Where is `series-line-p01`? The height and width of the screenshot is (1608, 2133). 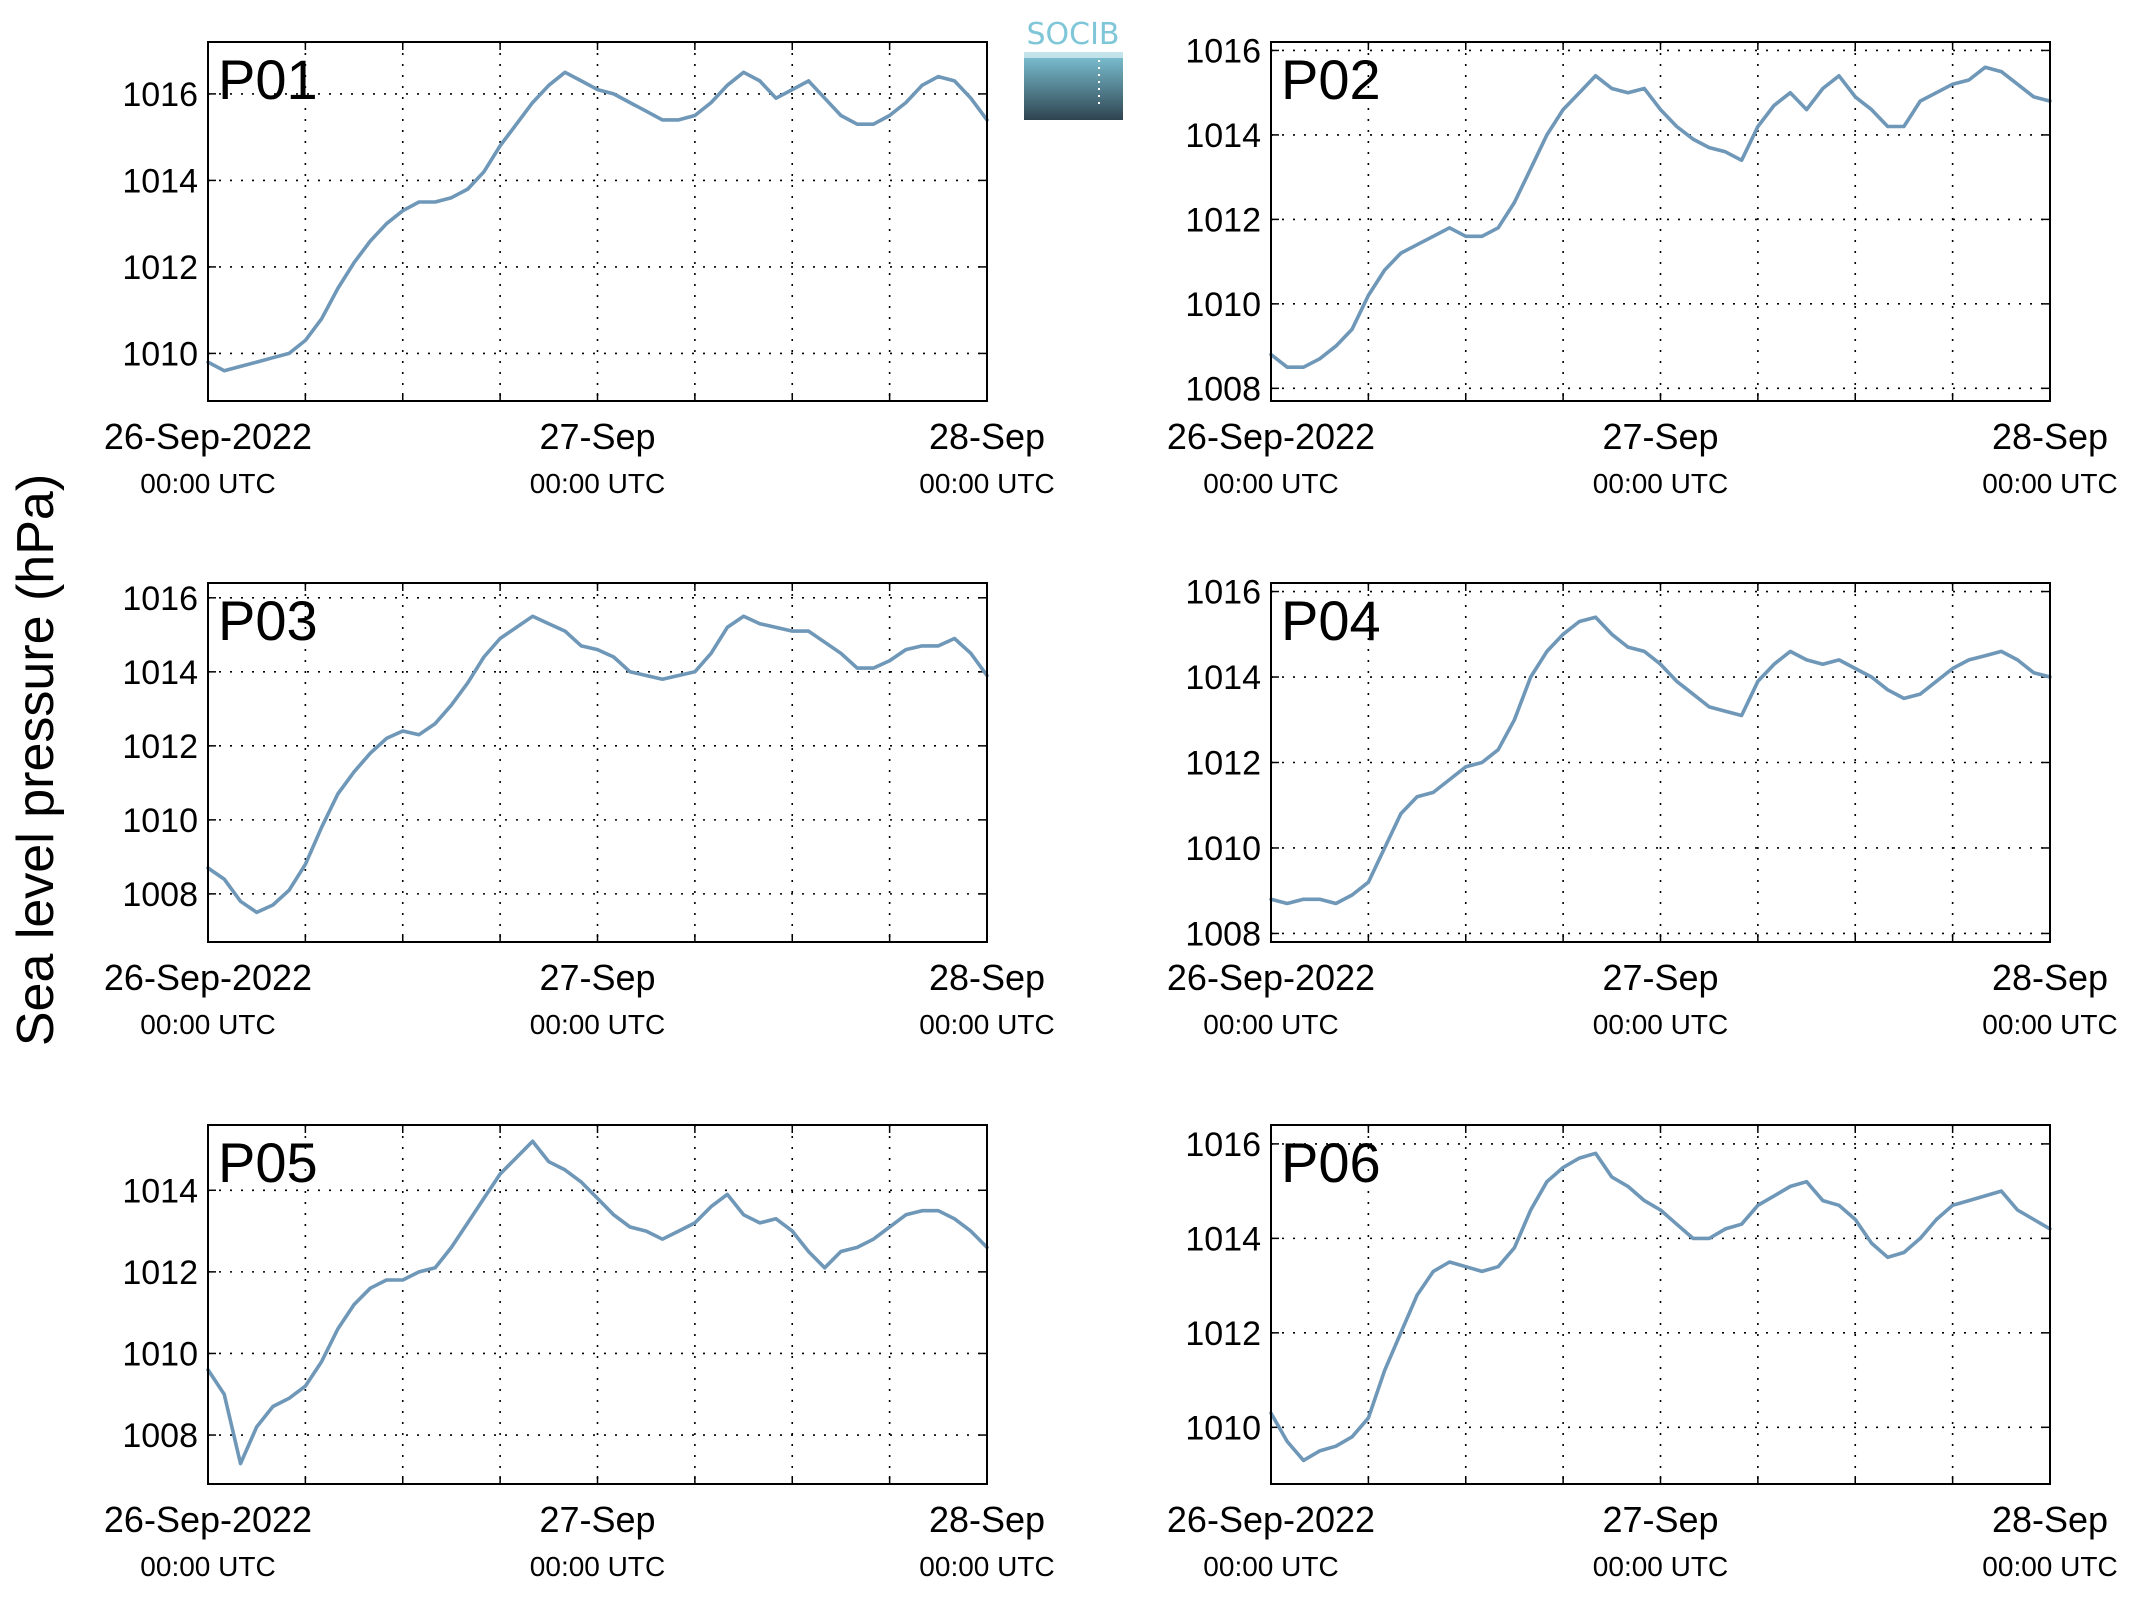
series-line-p01 is located at coordinates (597, 221).